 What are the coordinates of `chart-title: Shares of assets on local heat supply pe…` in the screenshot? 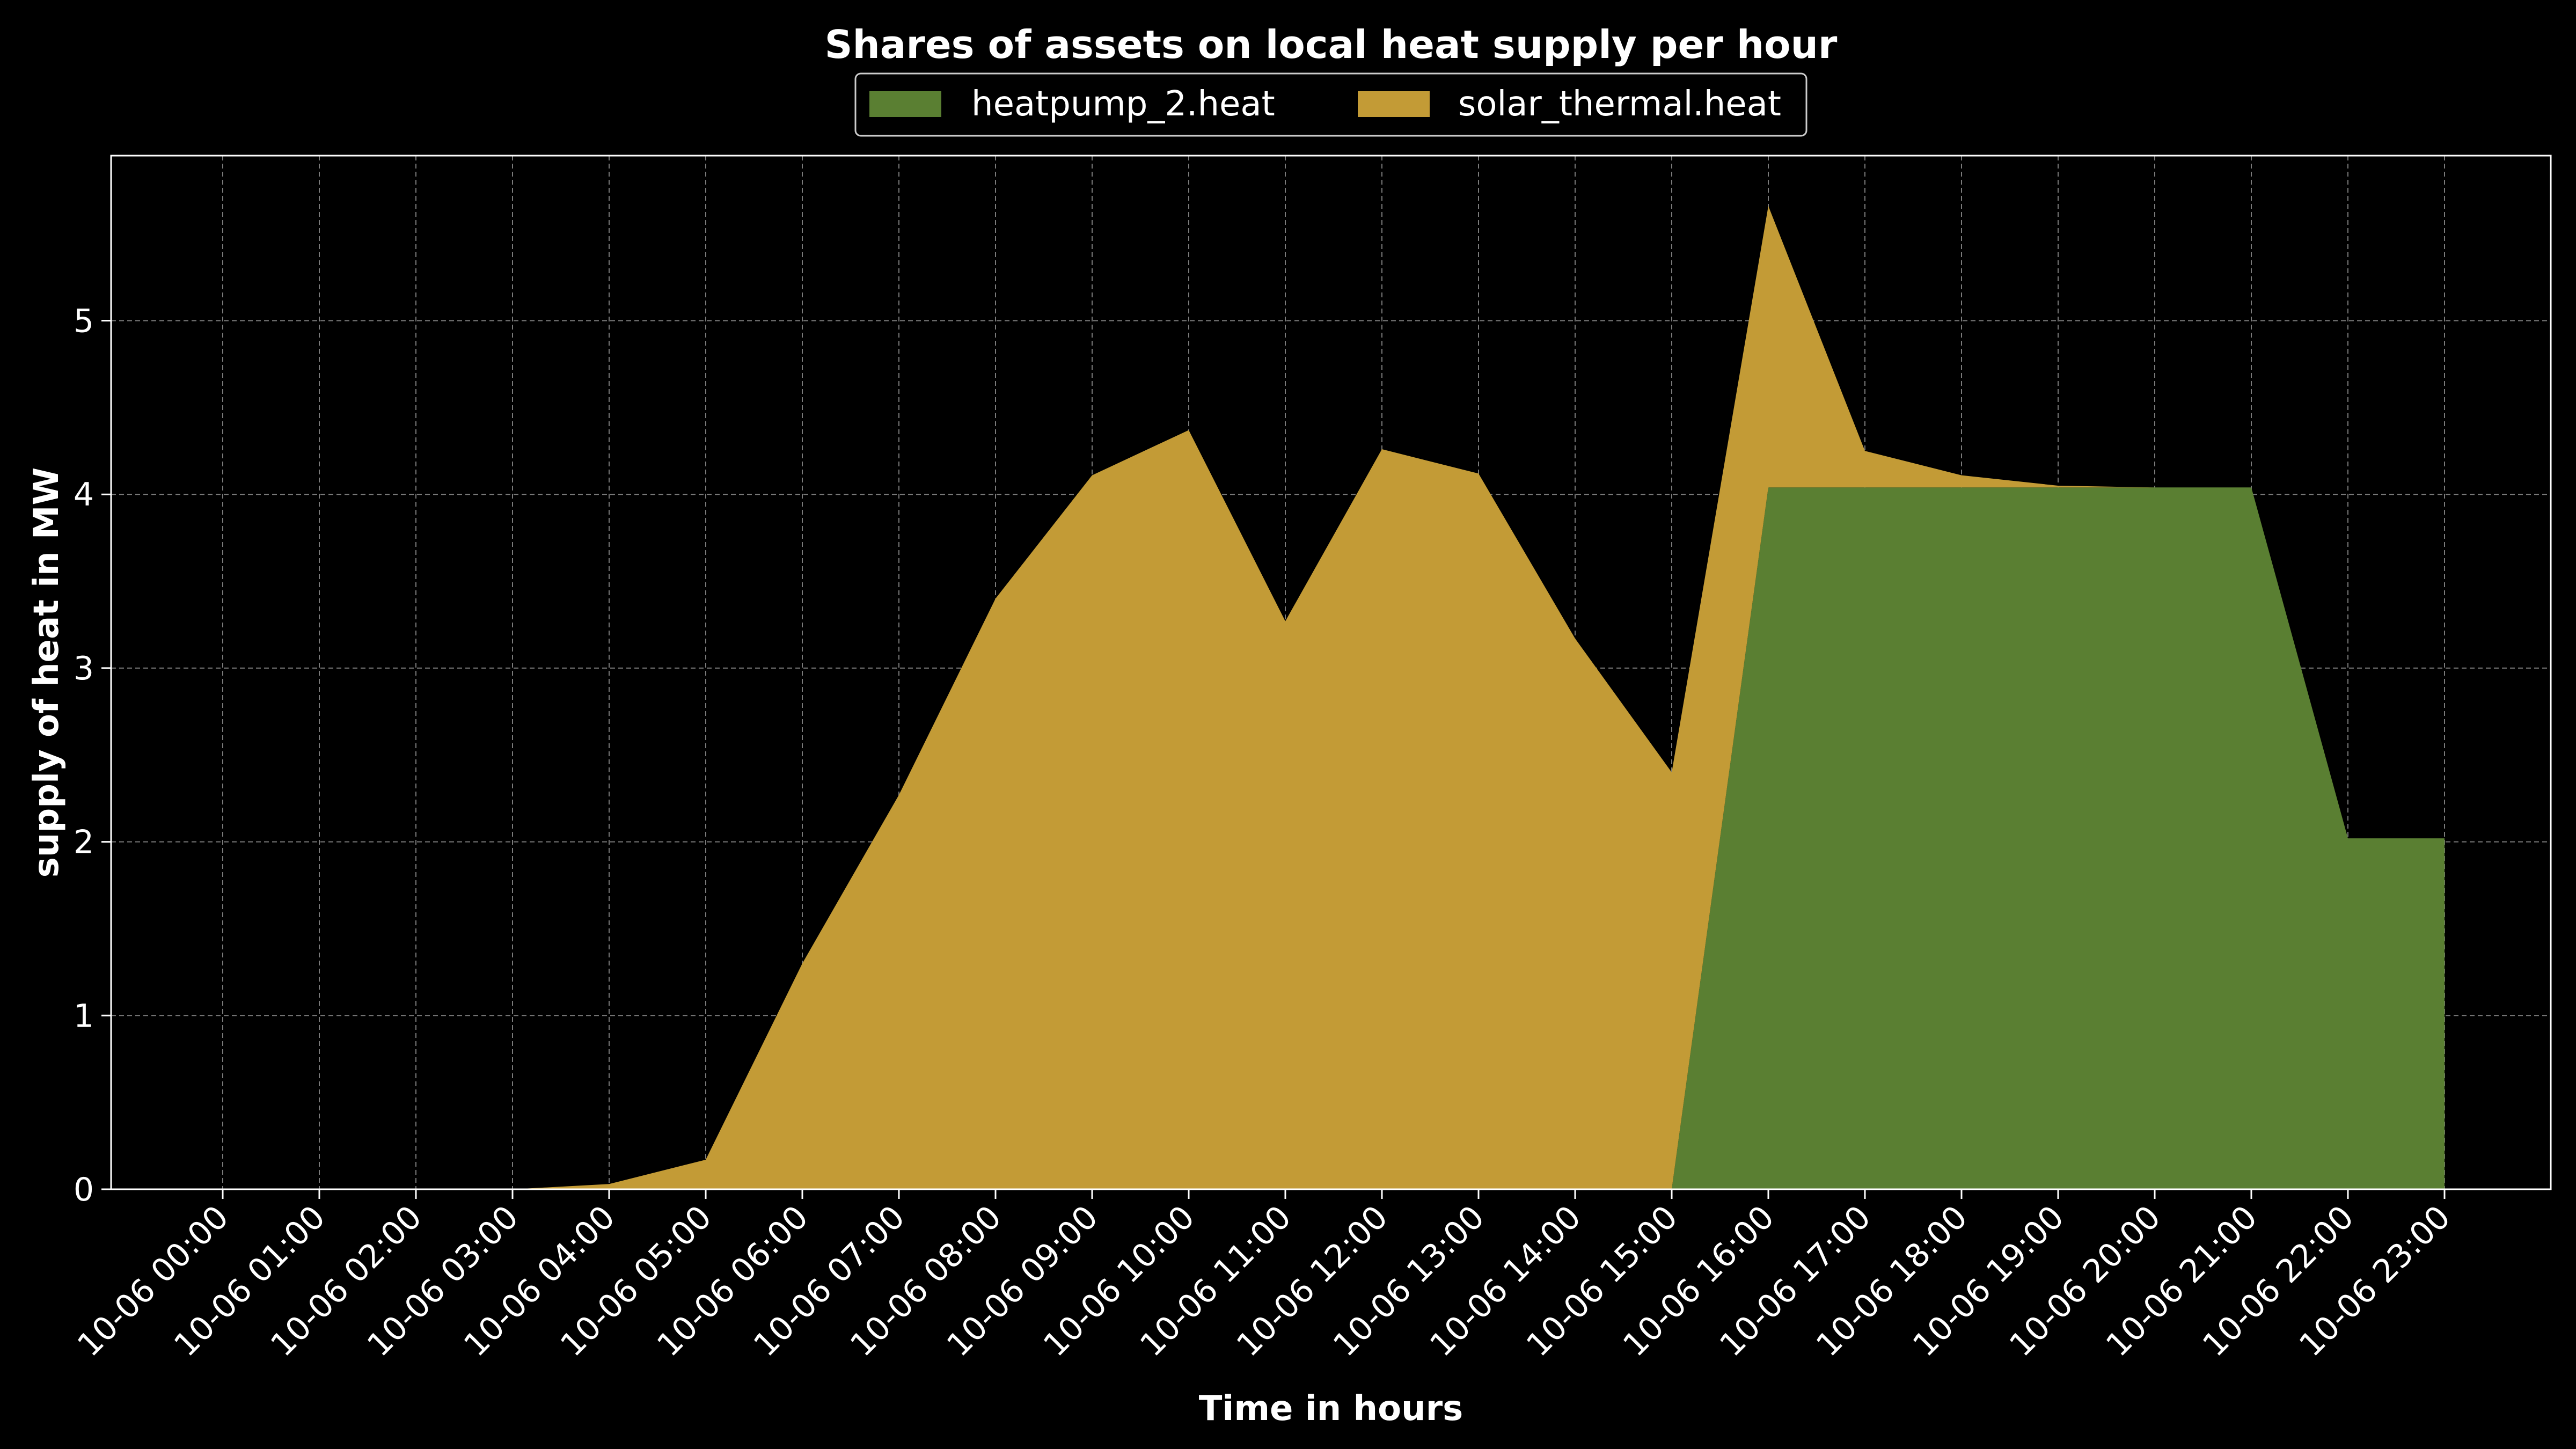 It's located at (1331, 44).